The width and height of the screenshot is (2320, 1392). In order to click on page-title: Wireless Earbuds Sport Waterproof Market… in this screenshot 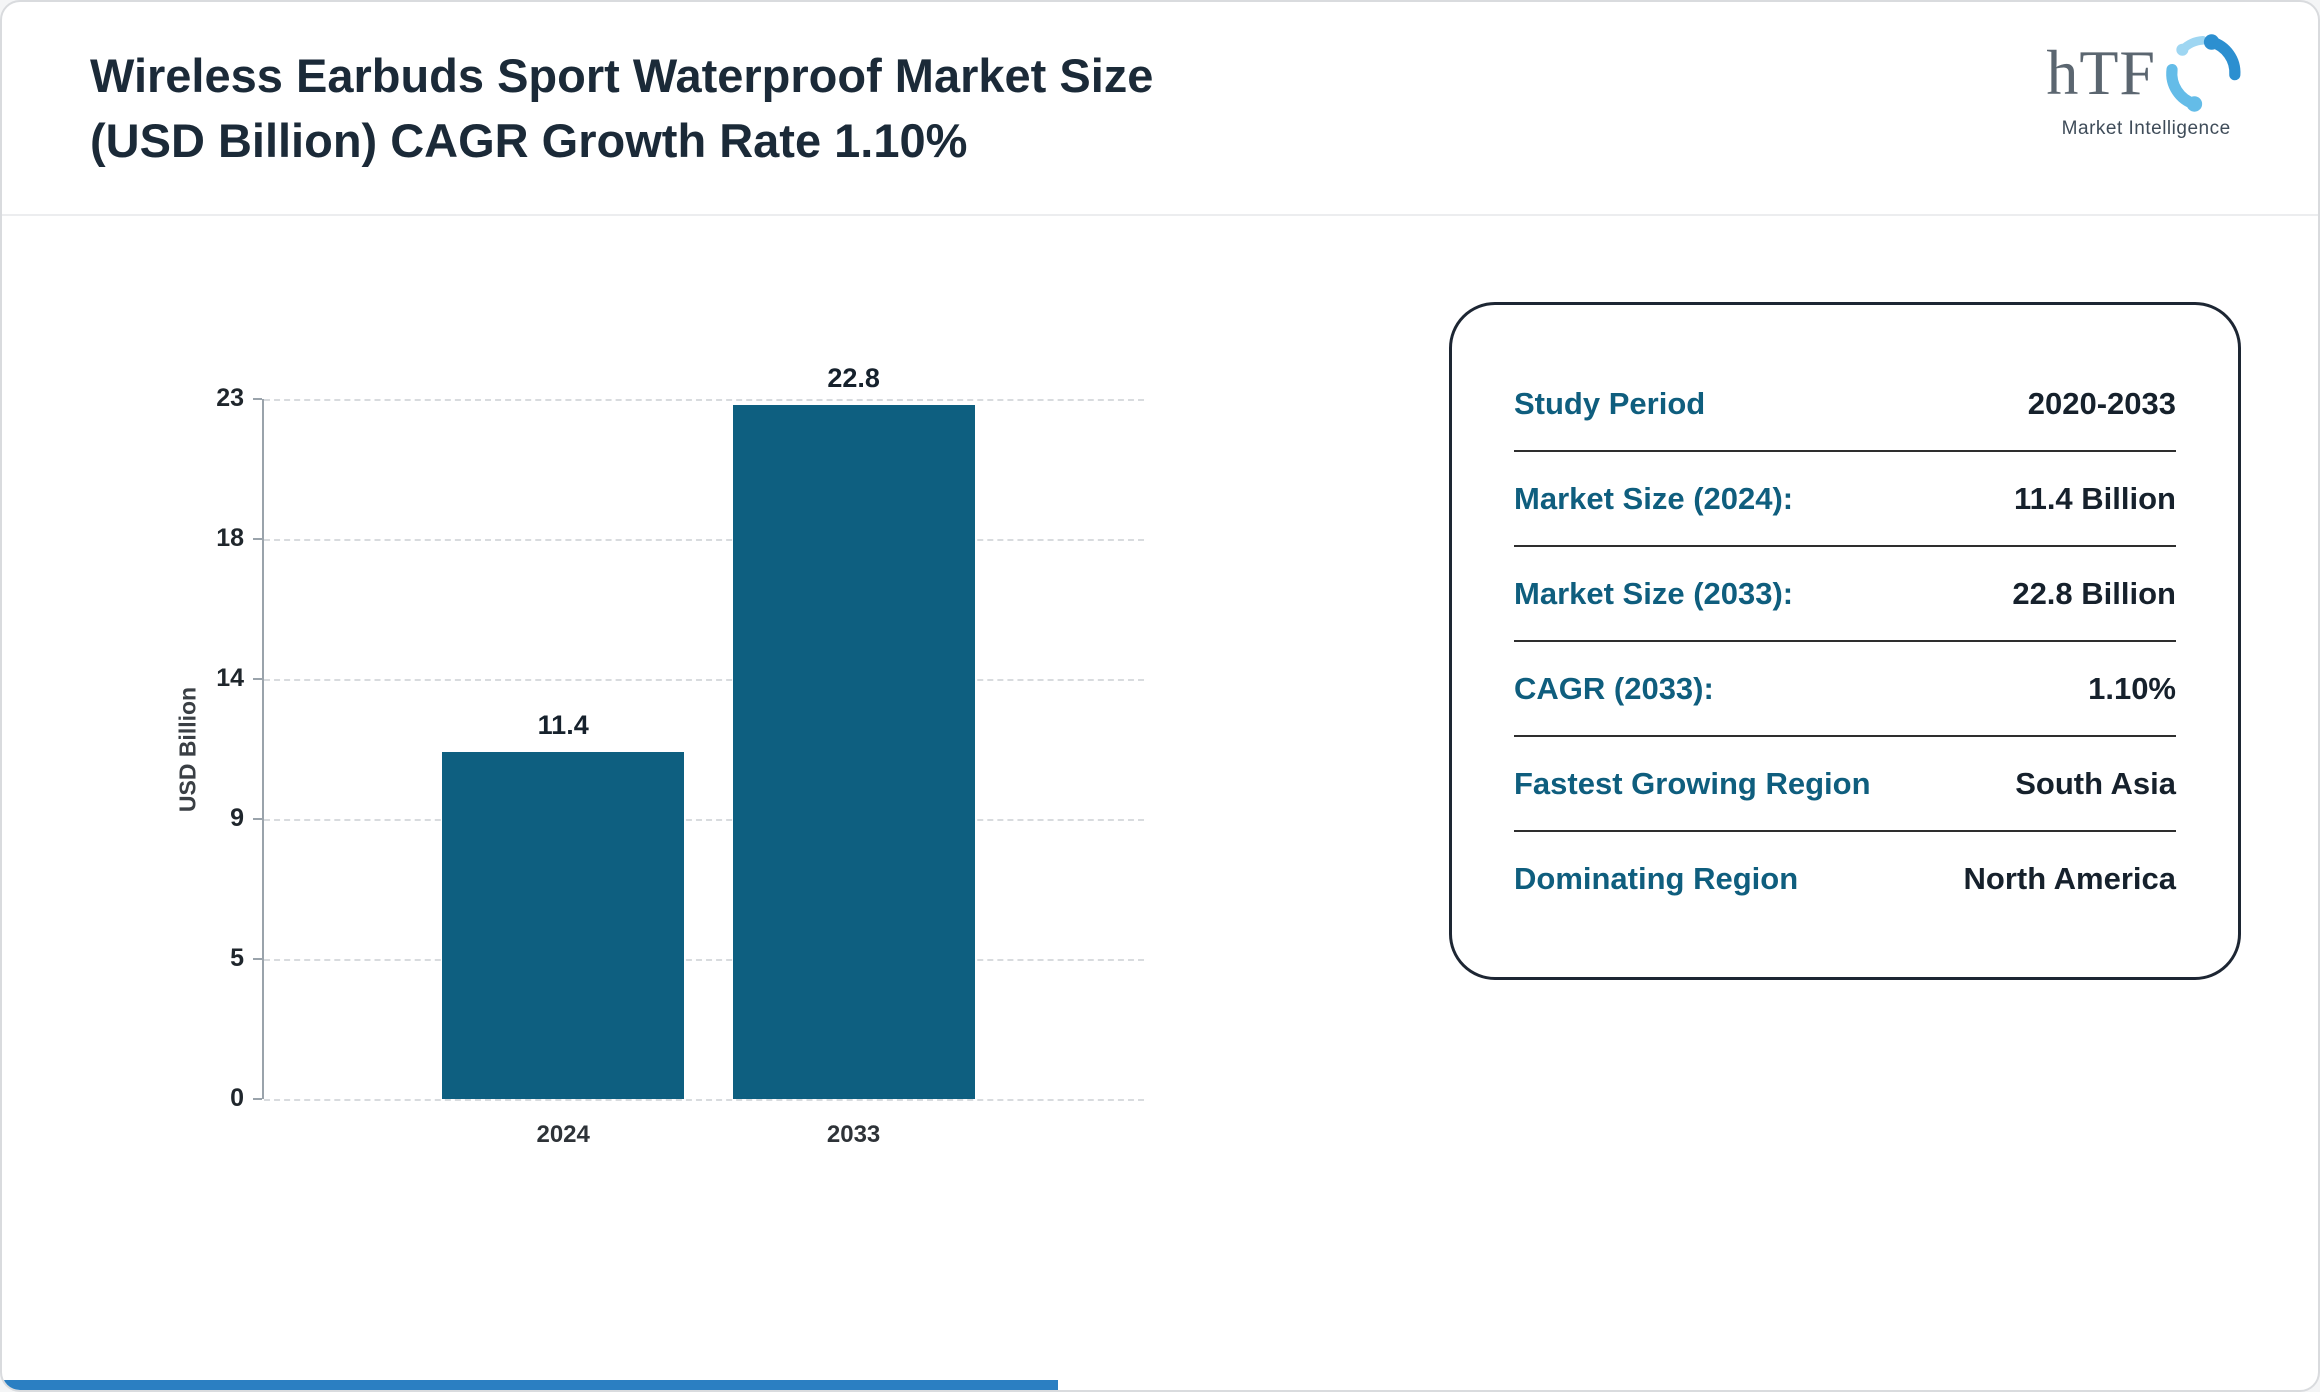, I will do `click(765, 109)`.